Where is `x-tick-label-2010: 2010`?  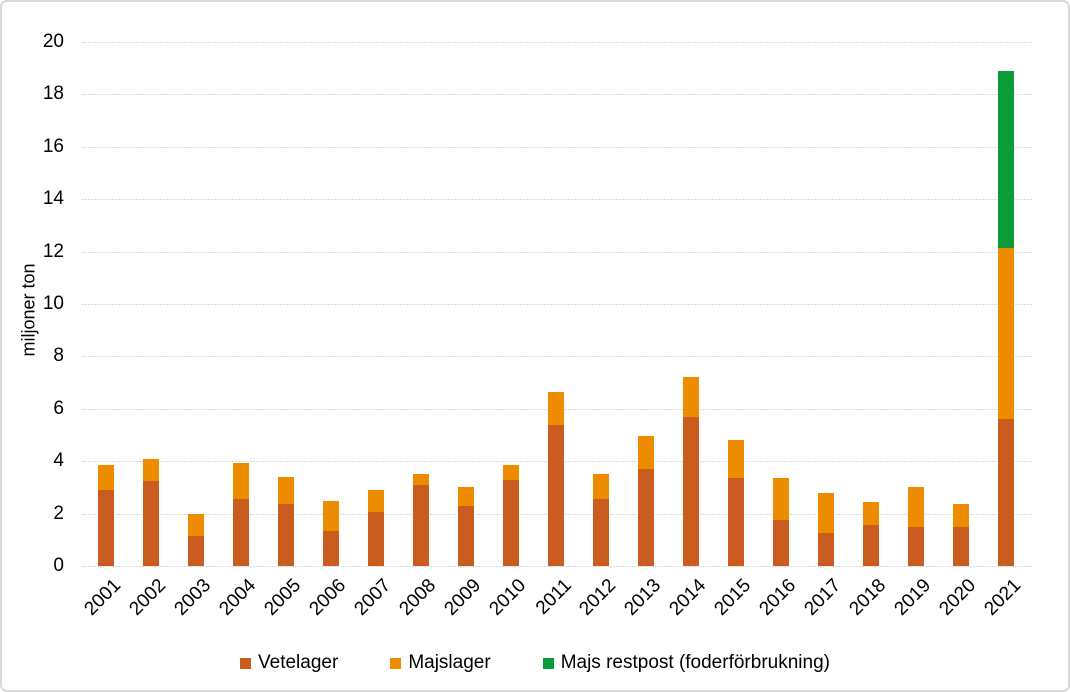
x-tick-label-2010: 2010 is located at coordinates (508, 597).